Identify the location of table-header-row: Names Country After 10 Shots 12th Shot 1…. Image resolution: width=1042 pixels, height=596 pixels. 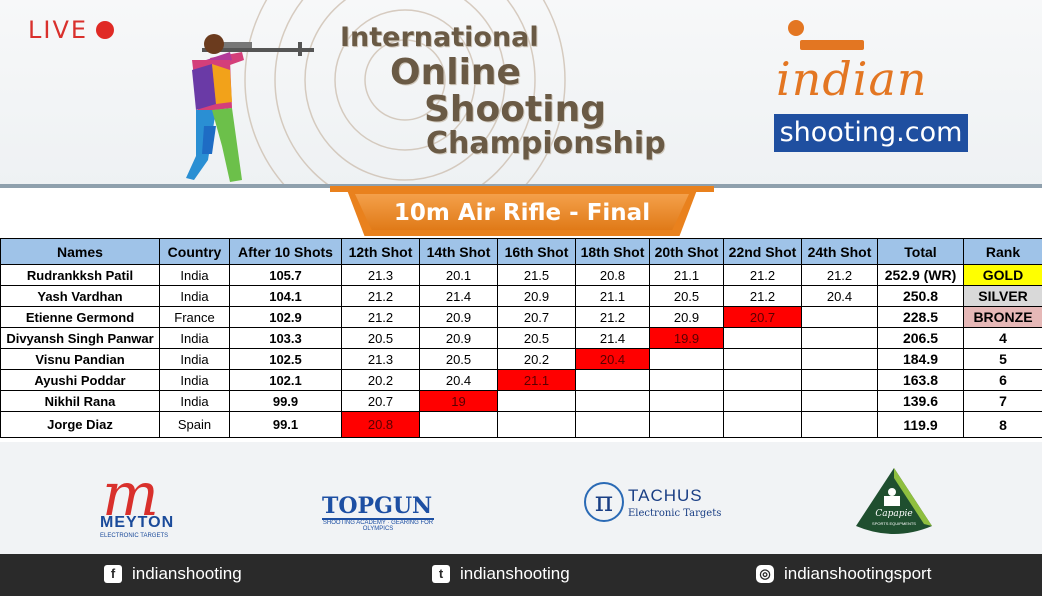
(521, 251).